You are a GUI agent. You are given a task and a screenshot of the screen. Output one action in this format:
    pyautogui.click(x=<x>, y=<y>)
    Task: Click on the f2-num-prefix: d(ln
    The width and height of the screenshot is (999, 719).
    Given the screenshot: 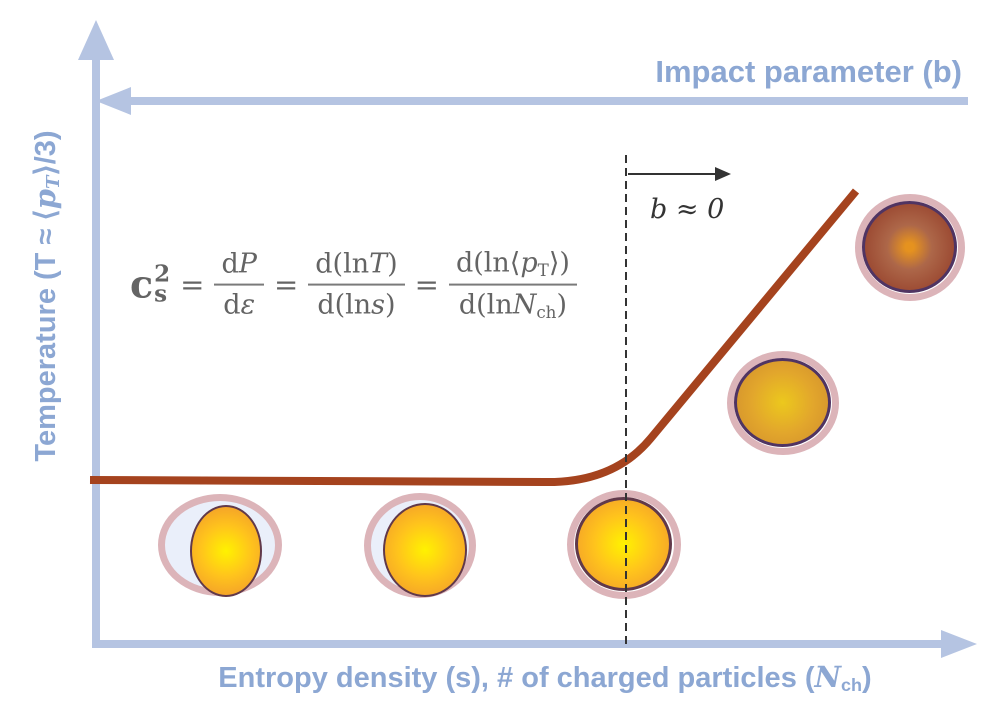 What is the action you would take?
    pyautogui.click(x=342, y=264)
    